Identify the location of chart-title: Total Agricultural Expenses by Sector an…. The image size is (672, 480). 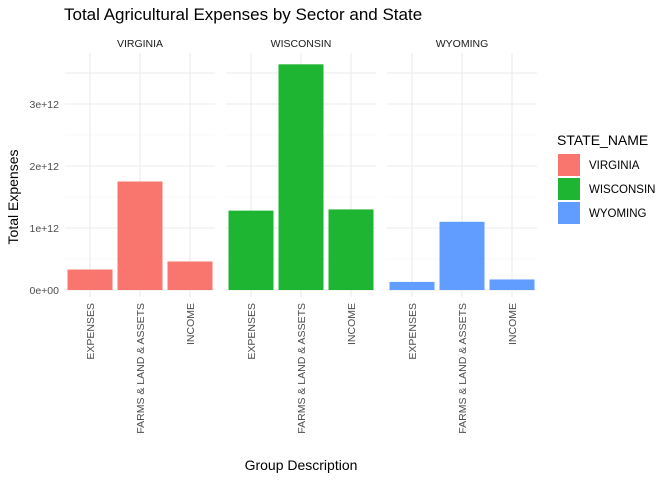
(243, 14).